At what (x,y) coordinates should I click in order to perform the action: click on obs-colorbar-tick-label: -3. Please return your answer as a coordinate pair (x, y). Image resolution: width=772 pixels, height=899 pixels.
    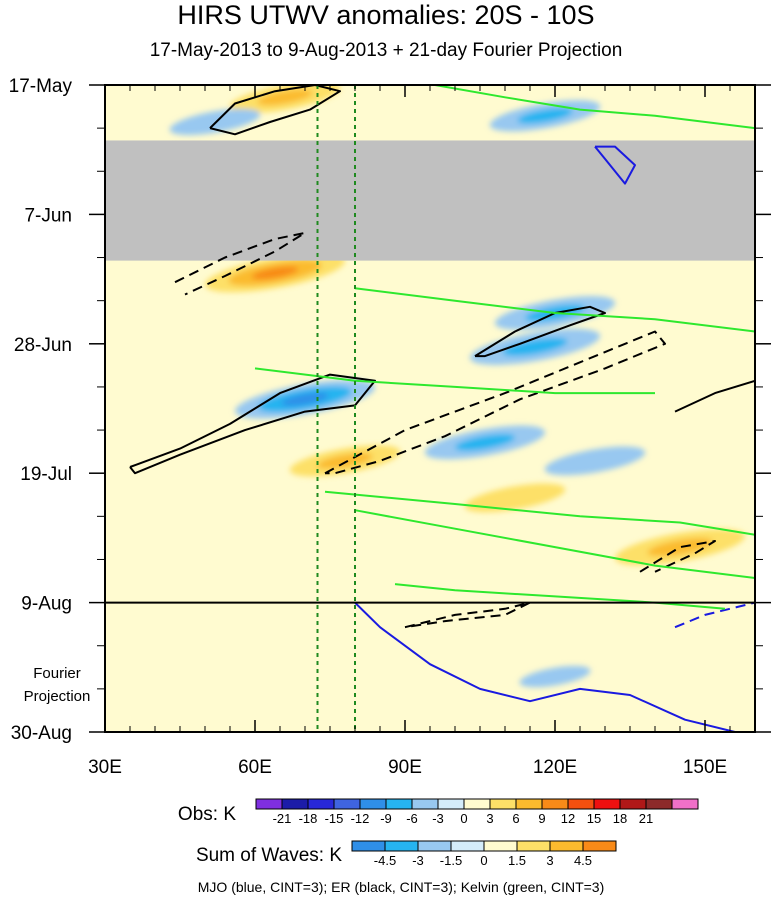
    Looking at the image, I should click on (438, 818).